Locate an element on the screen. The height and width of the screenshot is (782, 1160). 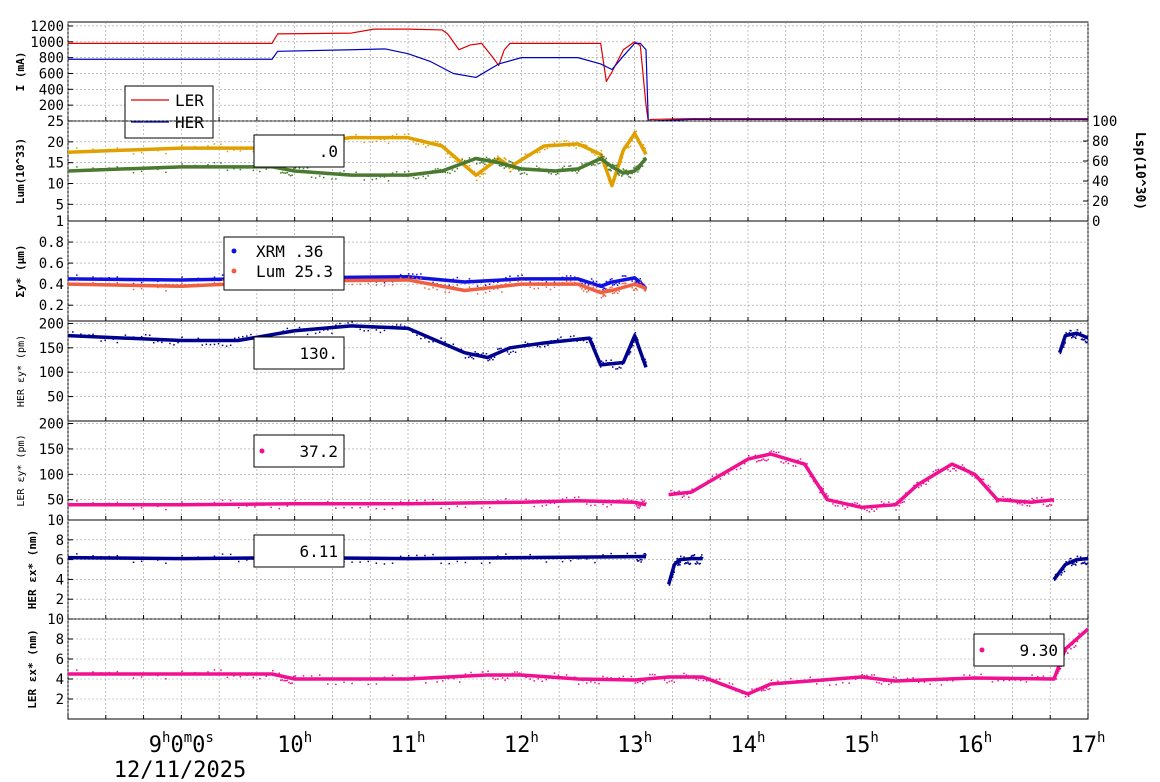
legend-ler_eps_x: 9.30 is located at coordinates (1019, 650).